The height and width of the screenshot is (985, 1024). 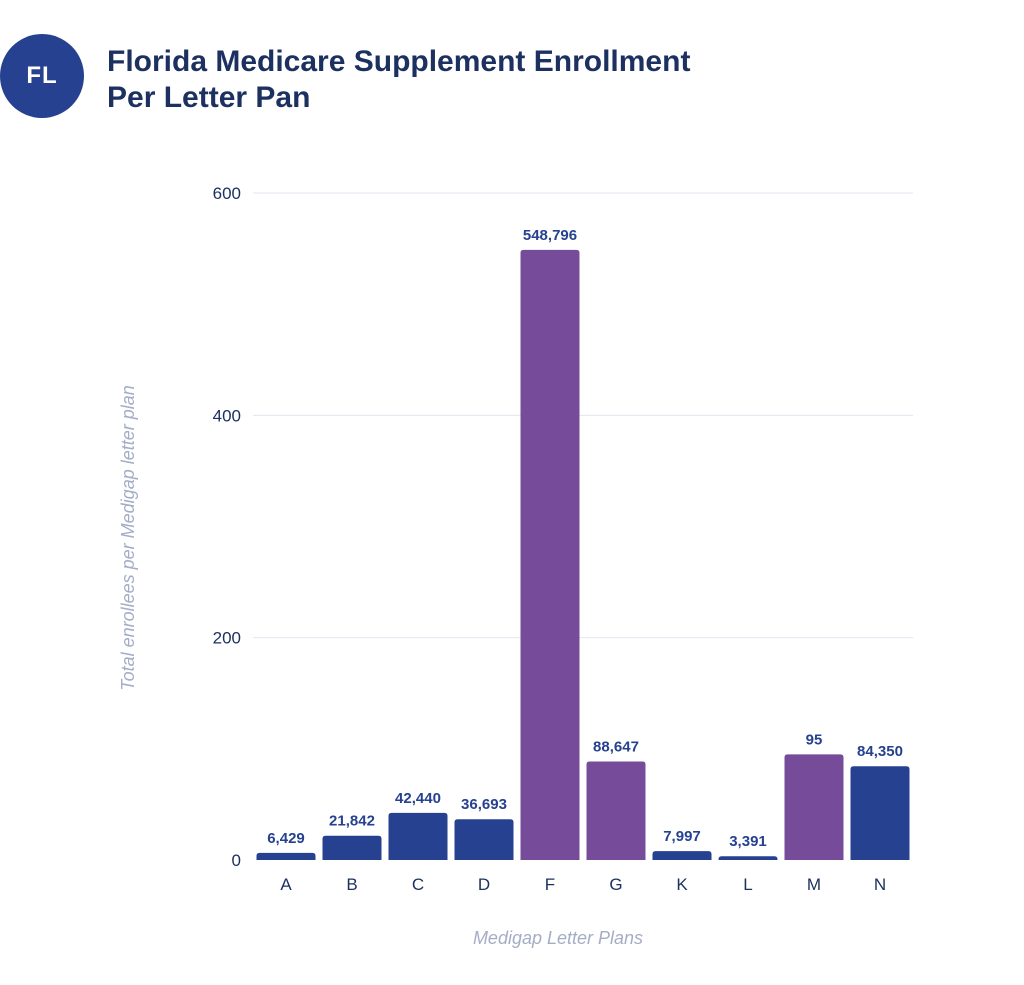 I want to click on data-label-a: 6,429, so click(x=286, y=838).